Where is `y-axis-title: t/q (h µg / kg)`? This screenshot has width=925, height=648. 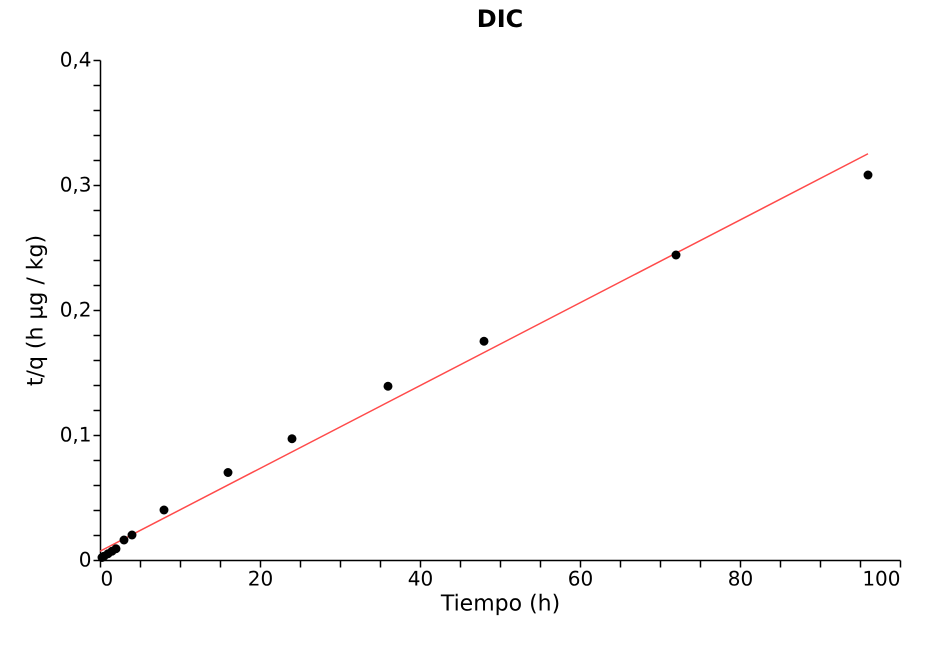
y-axis-title: t/q (h µg / kg) is located at coordinates (36, 310).